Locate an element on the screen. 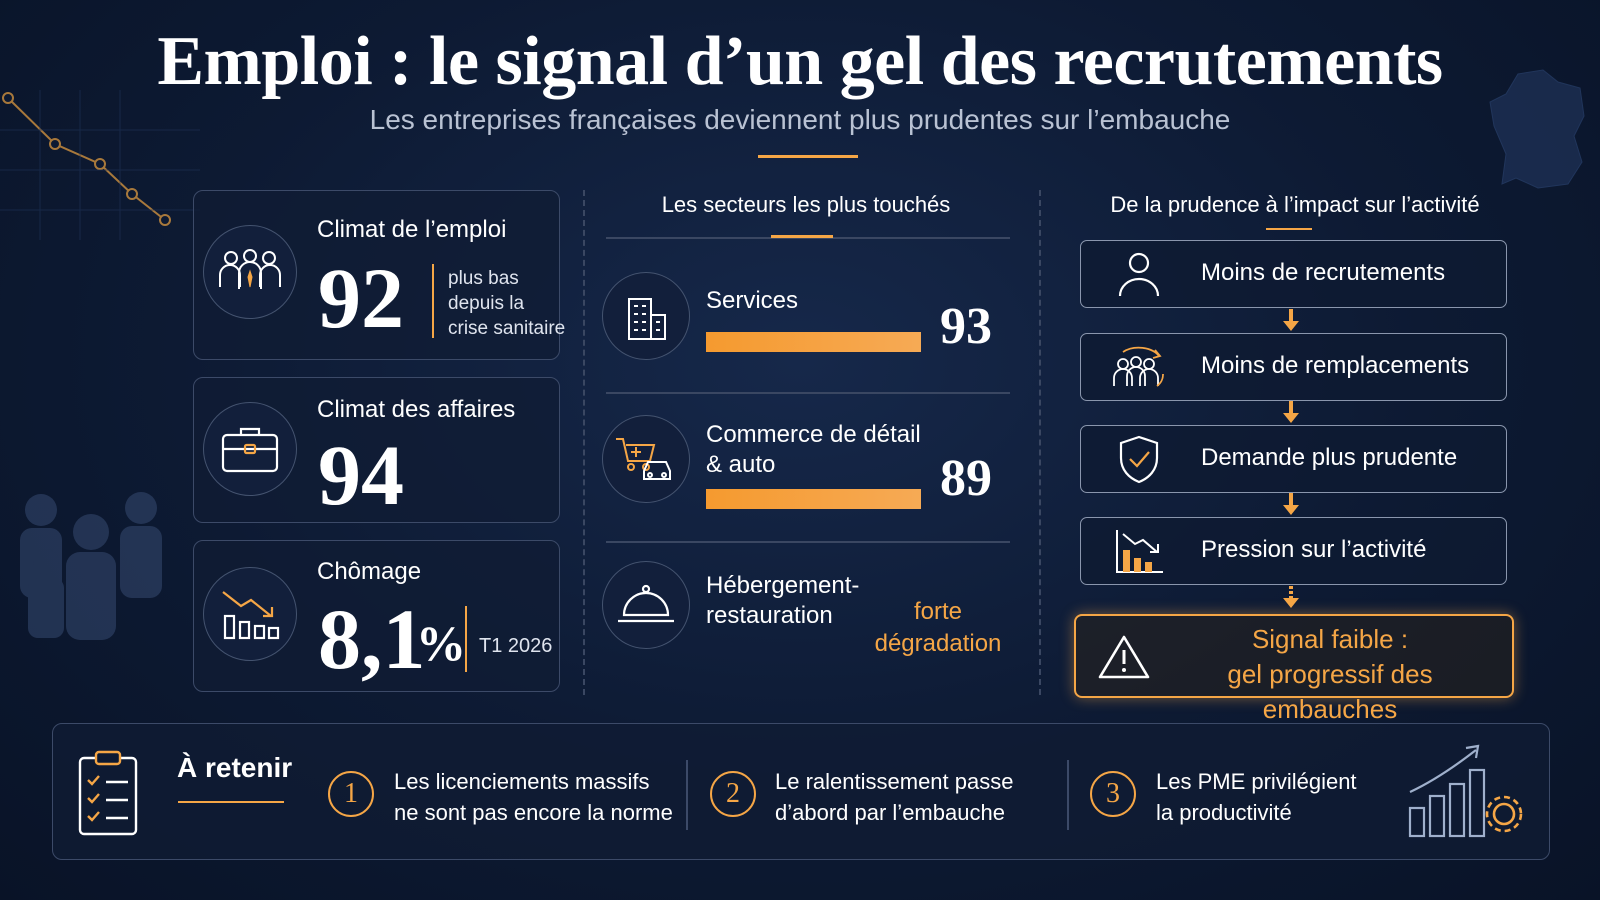 The image size is (1600, 900). takeaways-title: À retenir is located at coordinates (235, 767).